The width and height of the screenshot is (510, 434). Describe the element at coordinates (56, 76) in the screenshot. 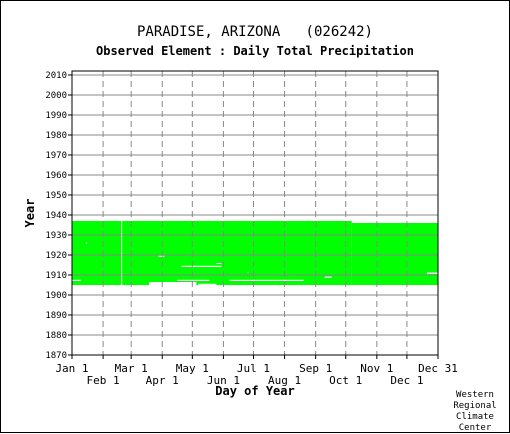

I see `y-tick-label: 2010` at that location.